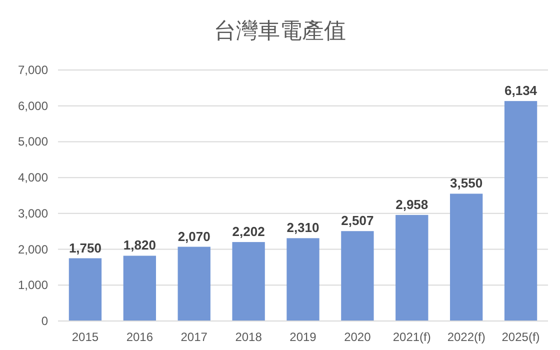  Describe the element at coordinates (85, 337) in the screenshot. I see `x-tick-label: 2015` at that location.